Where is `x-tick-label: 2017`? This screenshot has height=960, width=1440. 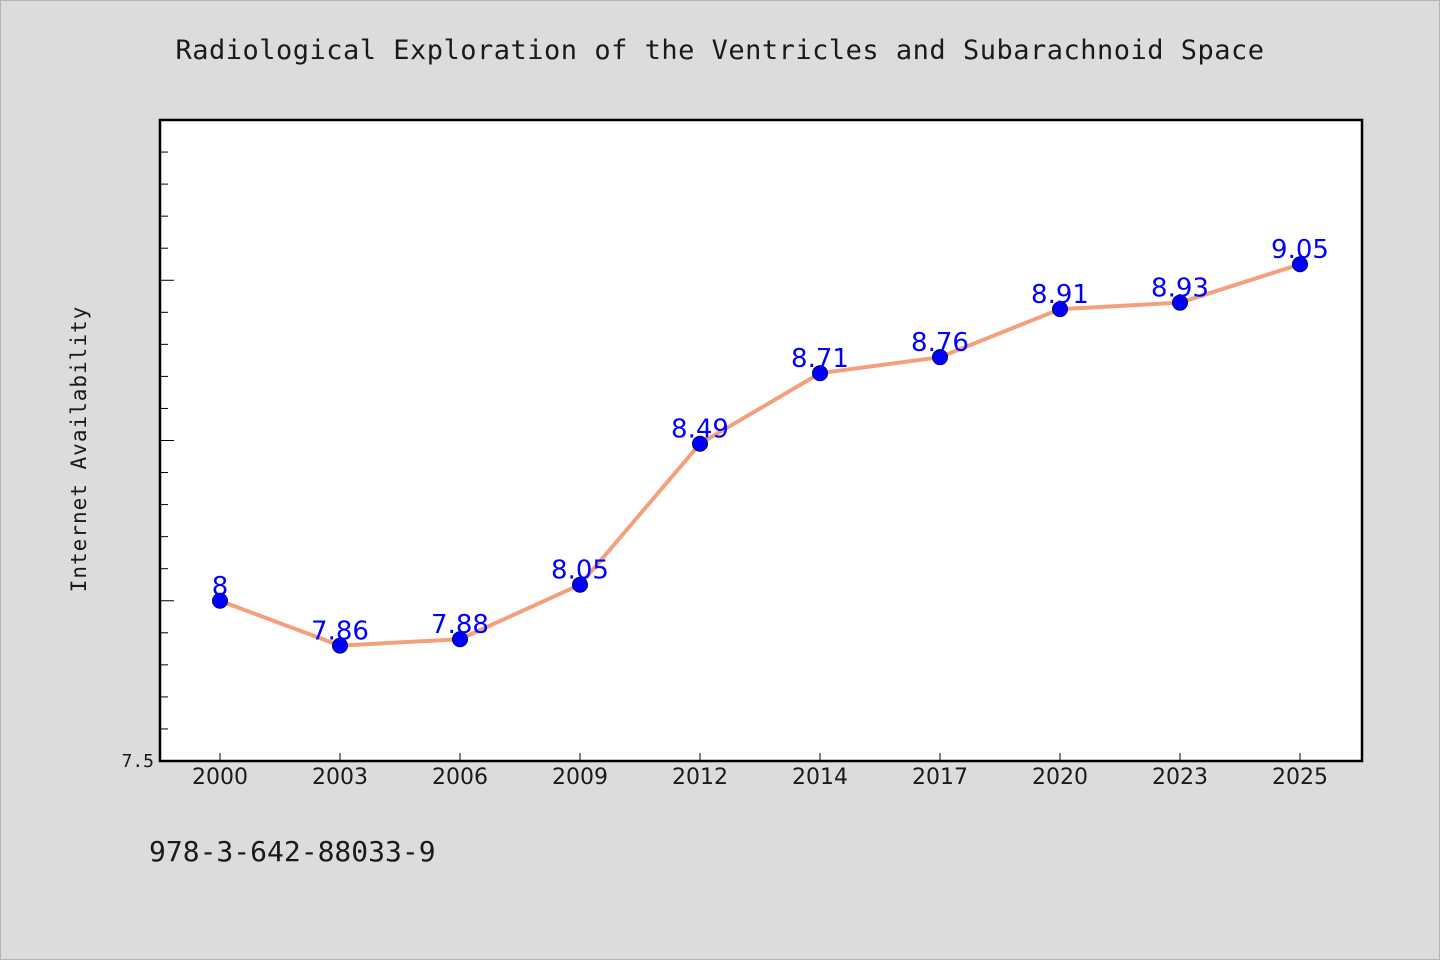
x-tick-label: 2017 is located at coordinates (940, 777).